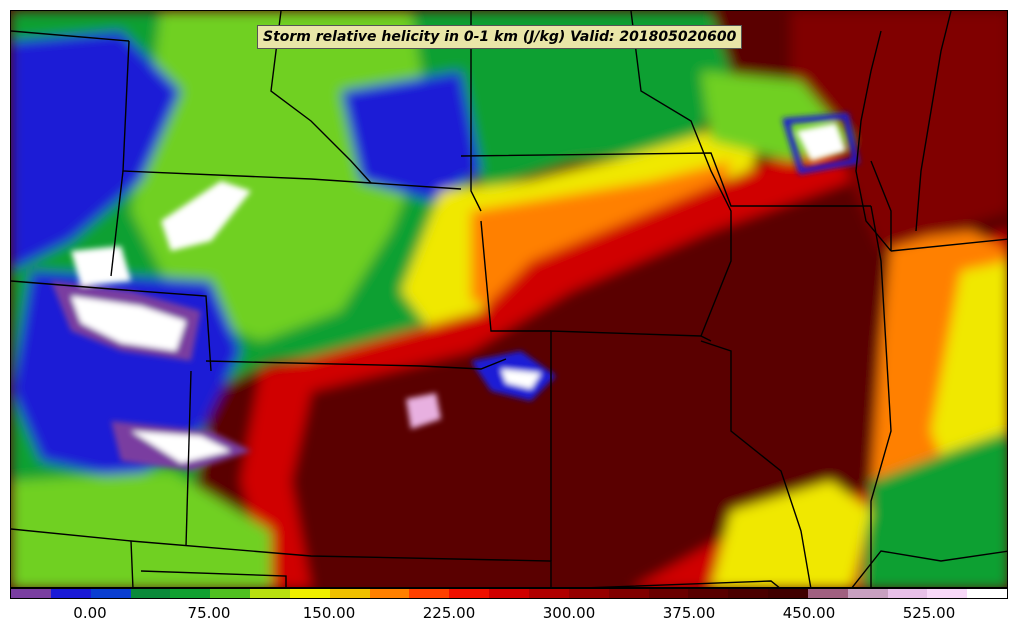 This screenshot has width=1018, height=633. What do you see at coordinates (423, 411) in the screenshot?
I see `pink-blob-kansas` at bounding box center [423, 411].